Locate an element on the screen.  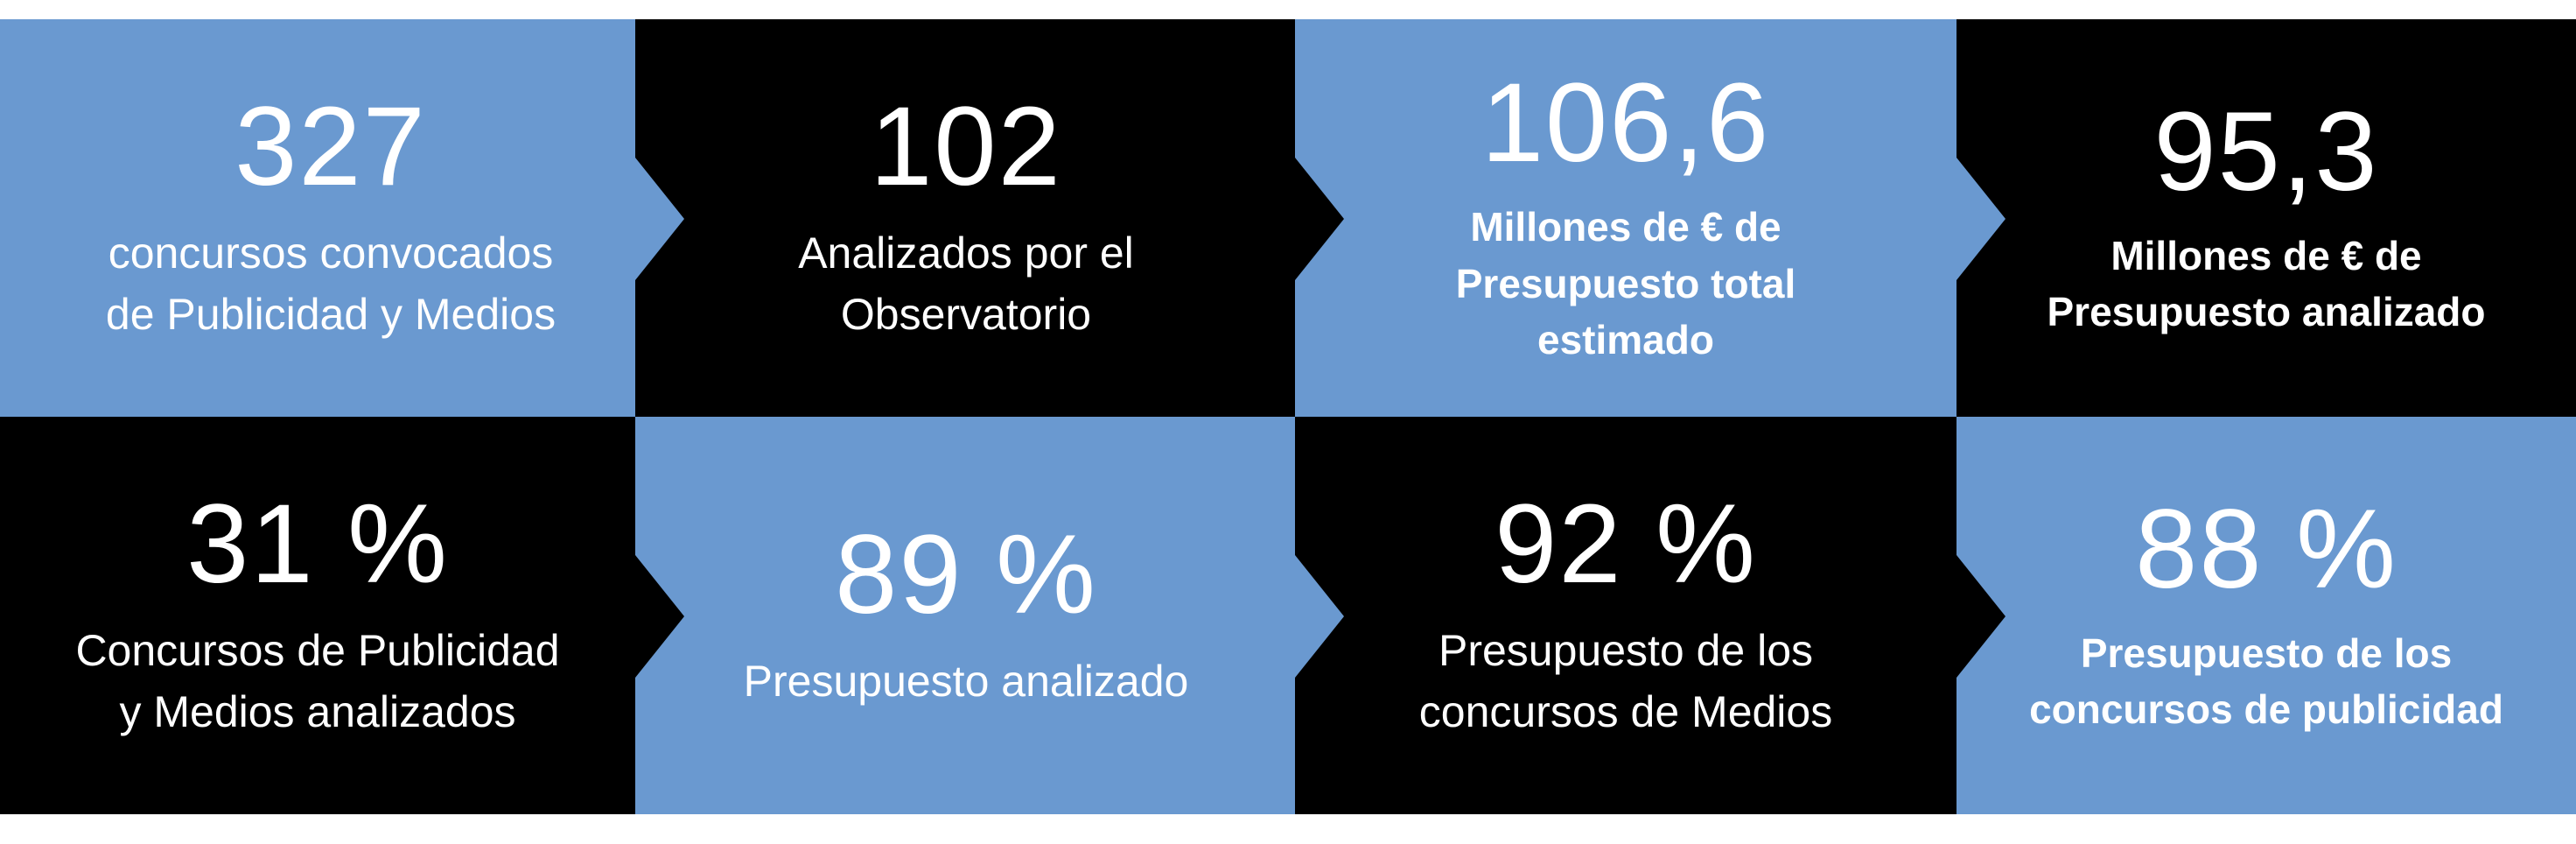
stat-value: 95,3 is located at coordinates (2266, 151).